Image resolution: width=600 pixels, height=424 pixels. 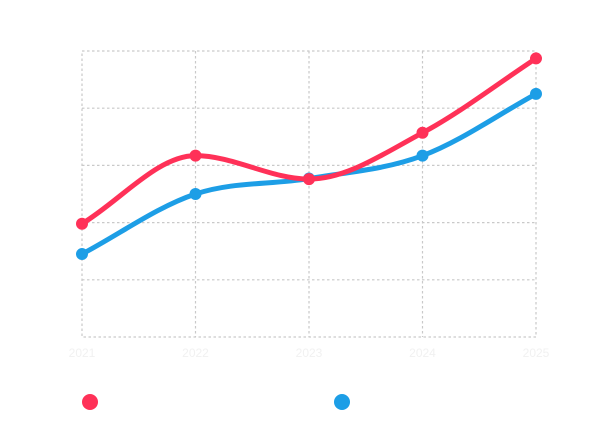 What do you see at coordinates (195, 353) in the screenshot?
I see `x-tick-label: 2022` at bounding box center [195, 353].